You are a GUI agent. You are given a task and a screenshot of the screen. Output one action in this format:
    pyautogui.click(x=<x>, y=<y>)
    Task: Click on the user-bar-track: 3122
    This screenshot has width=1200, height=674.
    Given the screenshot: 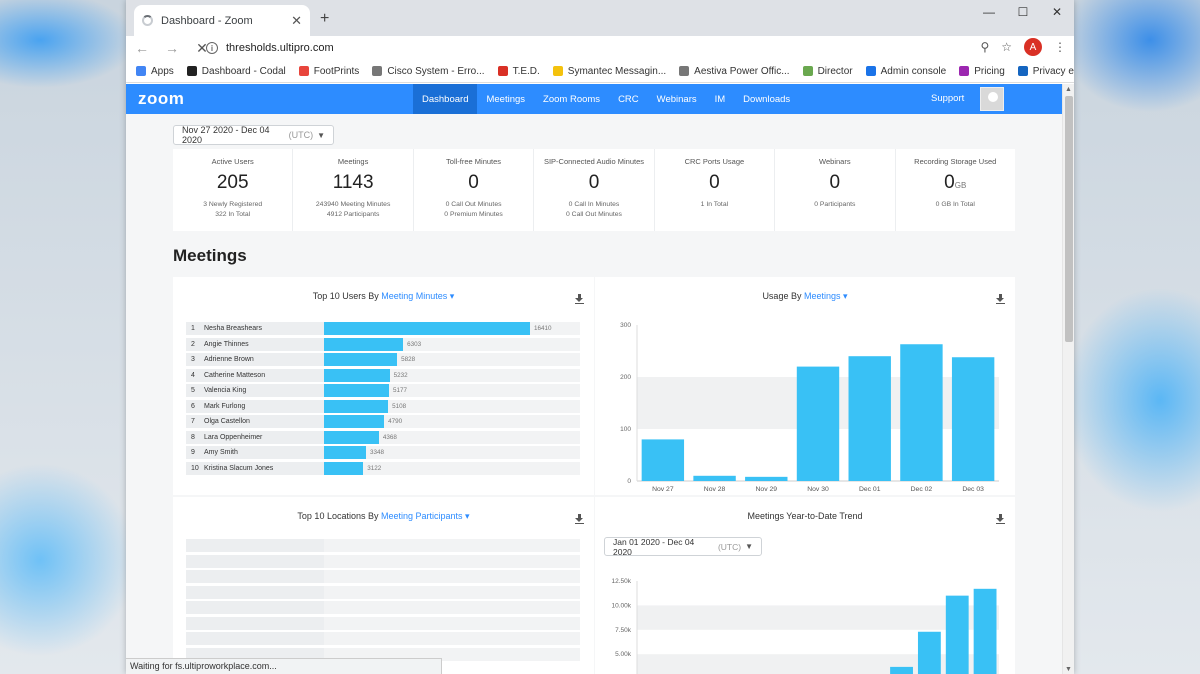 What is the action you would take?
    pyautogui.click(x=452, y=468)
    